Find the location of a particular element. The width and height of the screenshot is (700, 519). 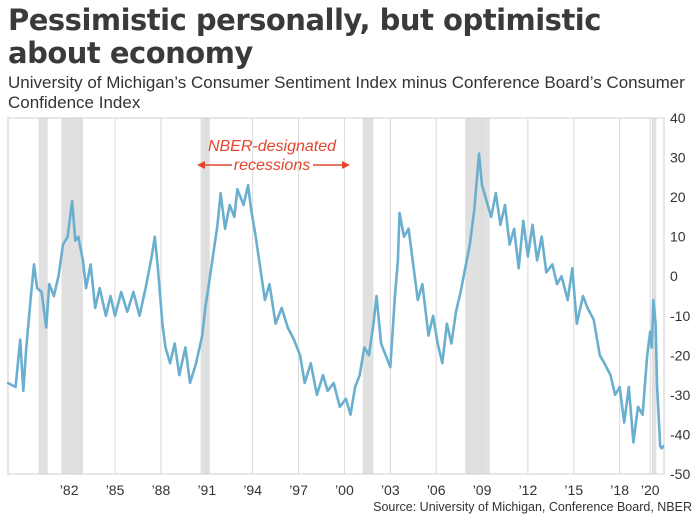

y-tick-label: 10 is located at coordinates (678, 237).